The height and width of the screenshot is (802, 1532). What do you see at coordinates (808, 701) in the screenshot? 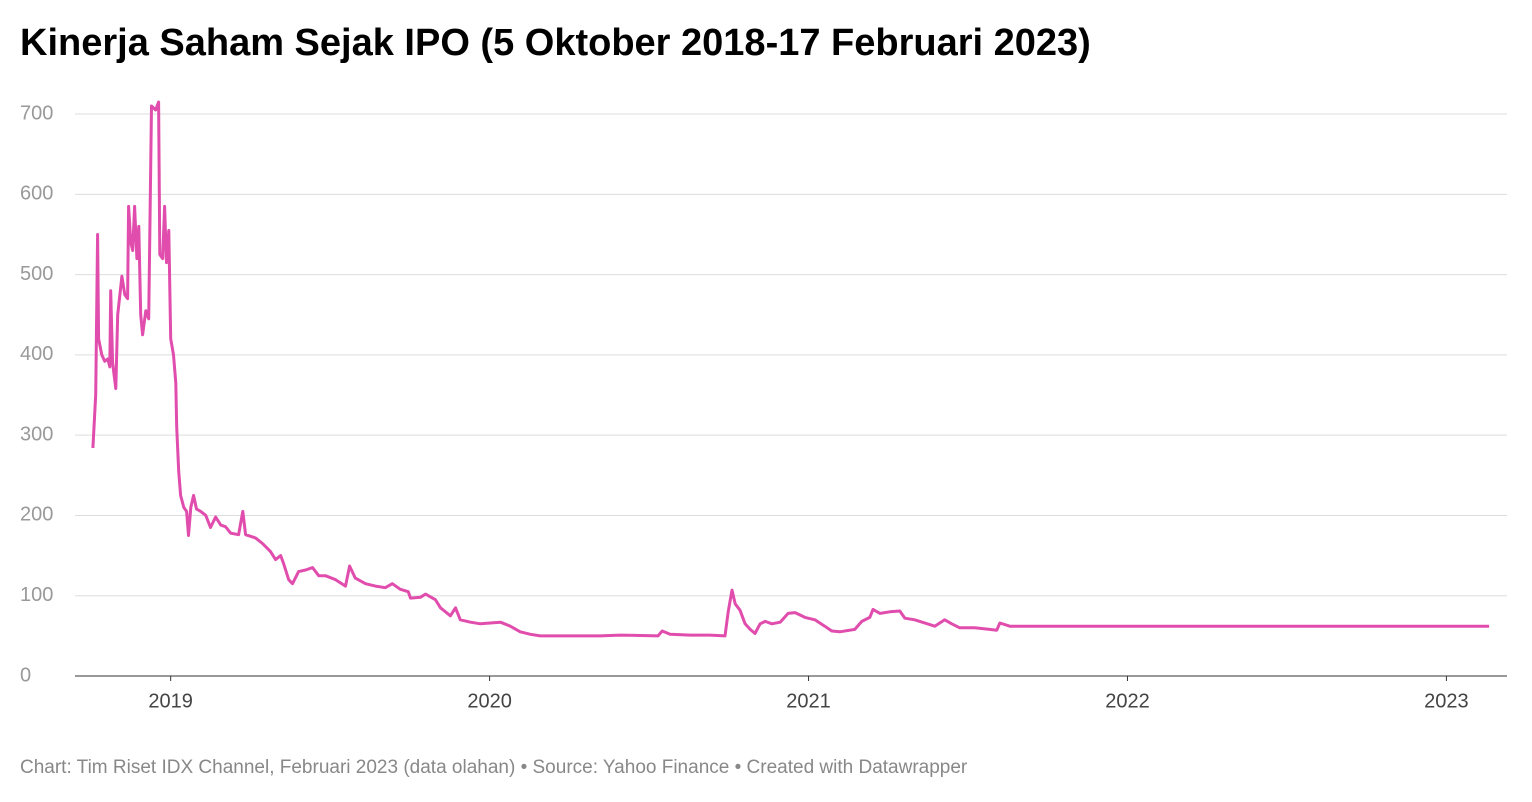
I see `x-tick-label: 2021` at bounding box center [808, 701].